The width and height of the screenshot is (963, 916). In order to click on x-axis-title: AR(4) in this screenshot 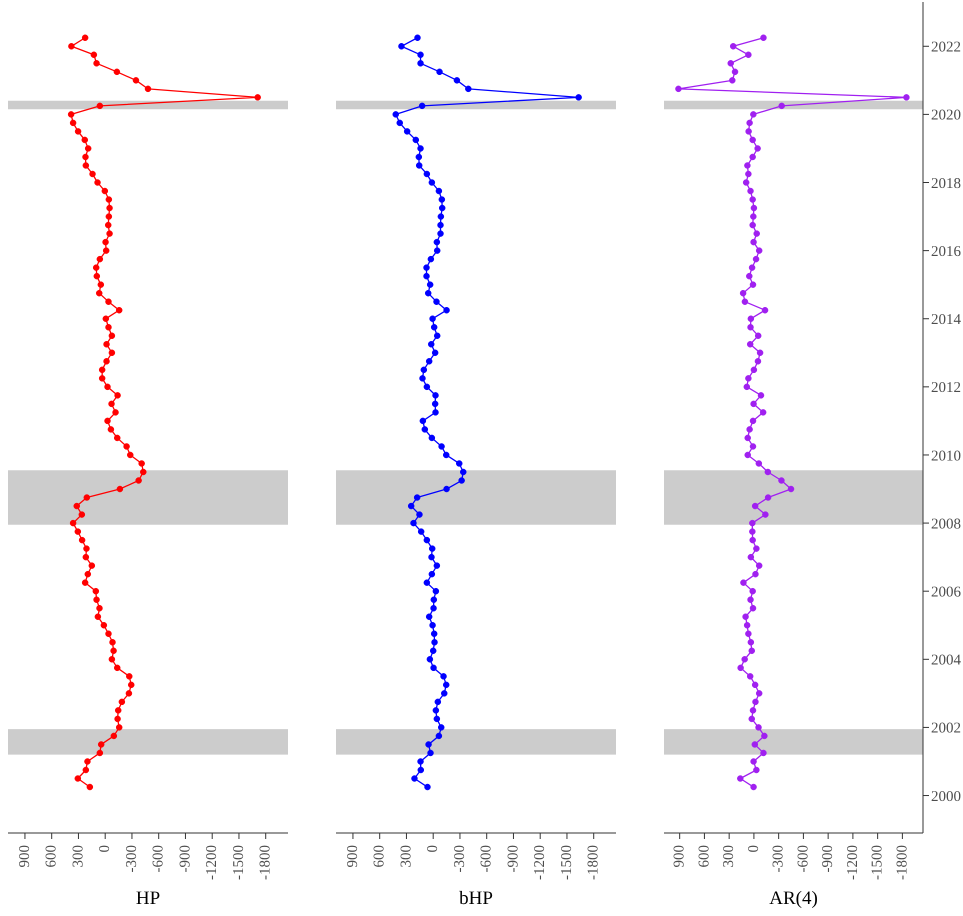, I will do `click(793, 898)`.